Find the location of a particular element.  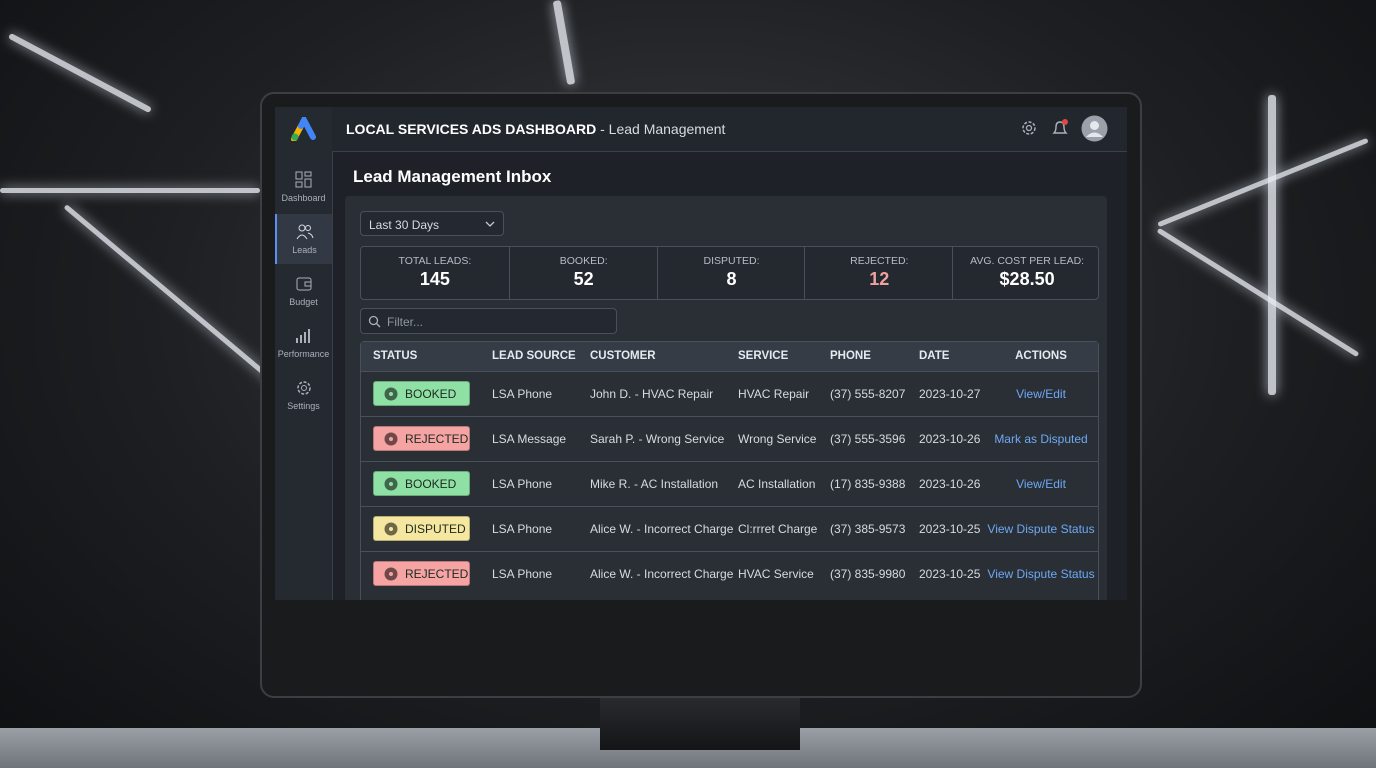

nav-label: Performance is located at coordinates (303, 354).